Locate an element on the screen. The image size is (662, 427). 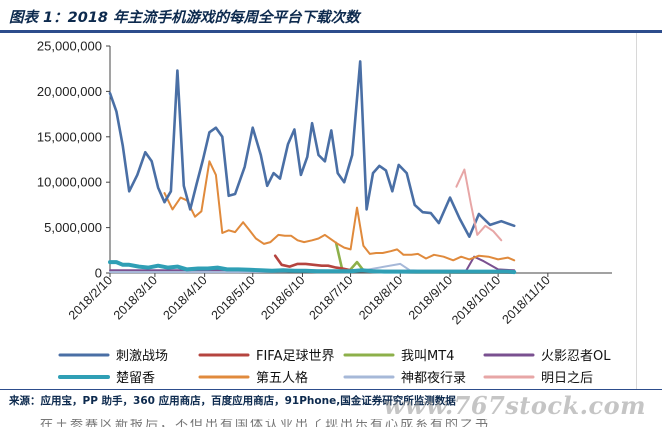
x-tick-label: 2018/10/10 is located at coordinates (476, 300).